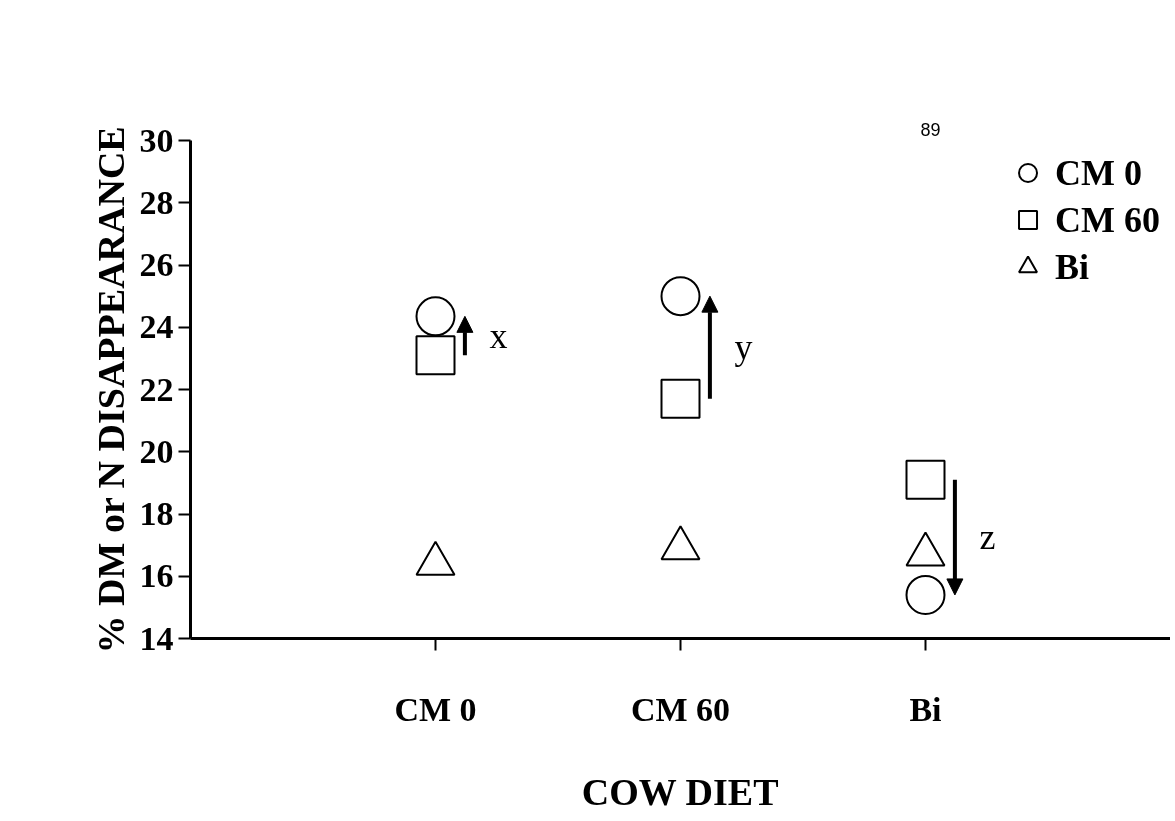 This screenshot has width=1175, height=821. Describe the element at coordinates (930, 129) in the screenshot. I see `text: 89` at that location.